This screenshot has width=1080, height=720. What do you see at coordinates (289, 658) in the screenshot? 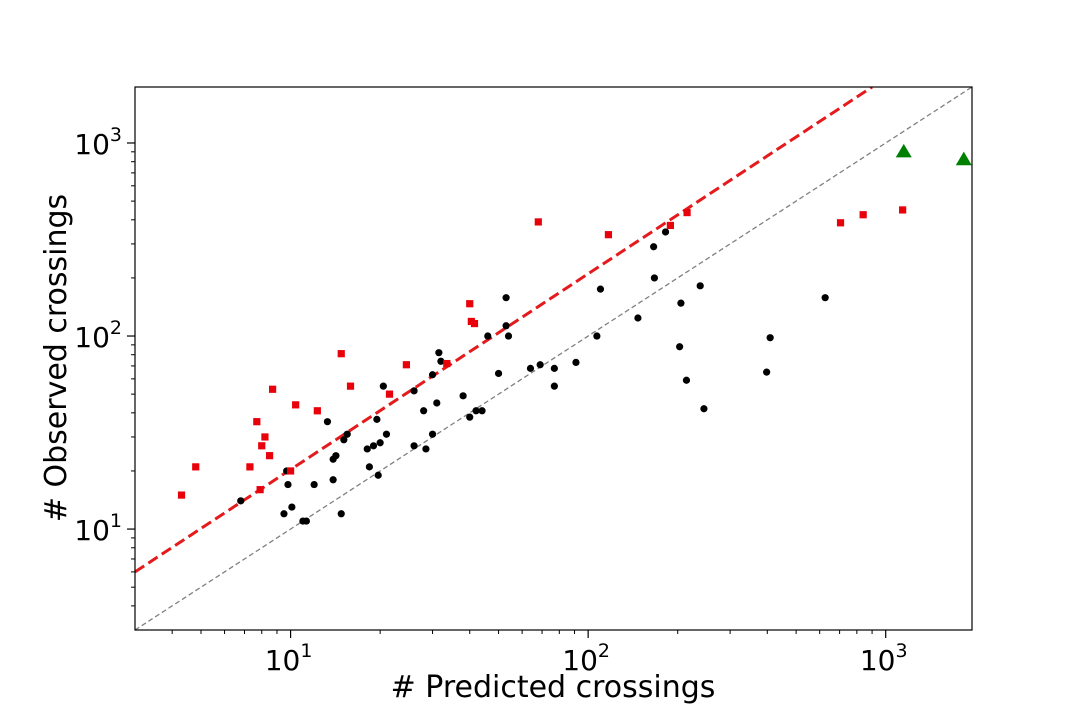
I see `x-tick-label: 10¹` at bounding box center [289, 658].